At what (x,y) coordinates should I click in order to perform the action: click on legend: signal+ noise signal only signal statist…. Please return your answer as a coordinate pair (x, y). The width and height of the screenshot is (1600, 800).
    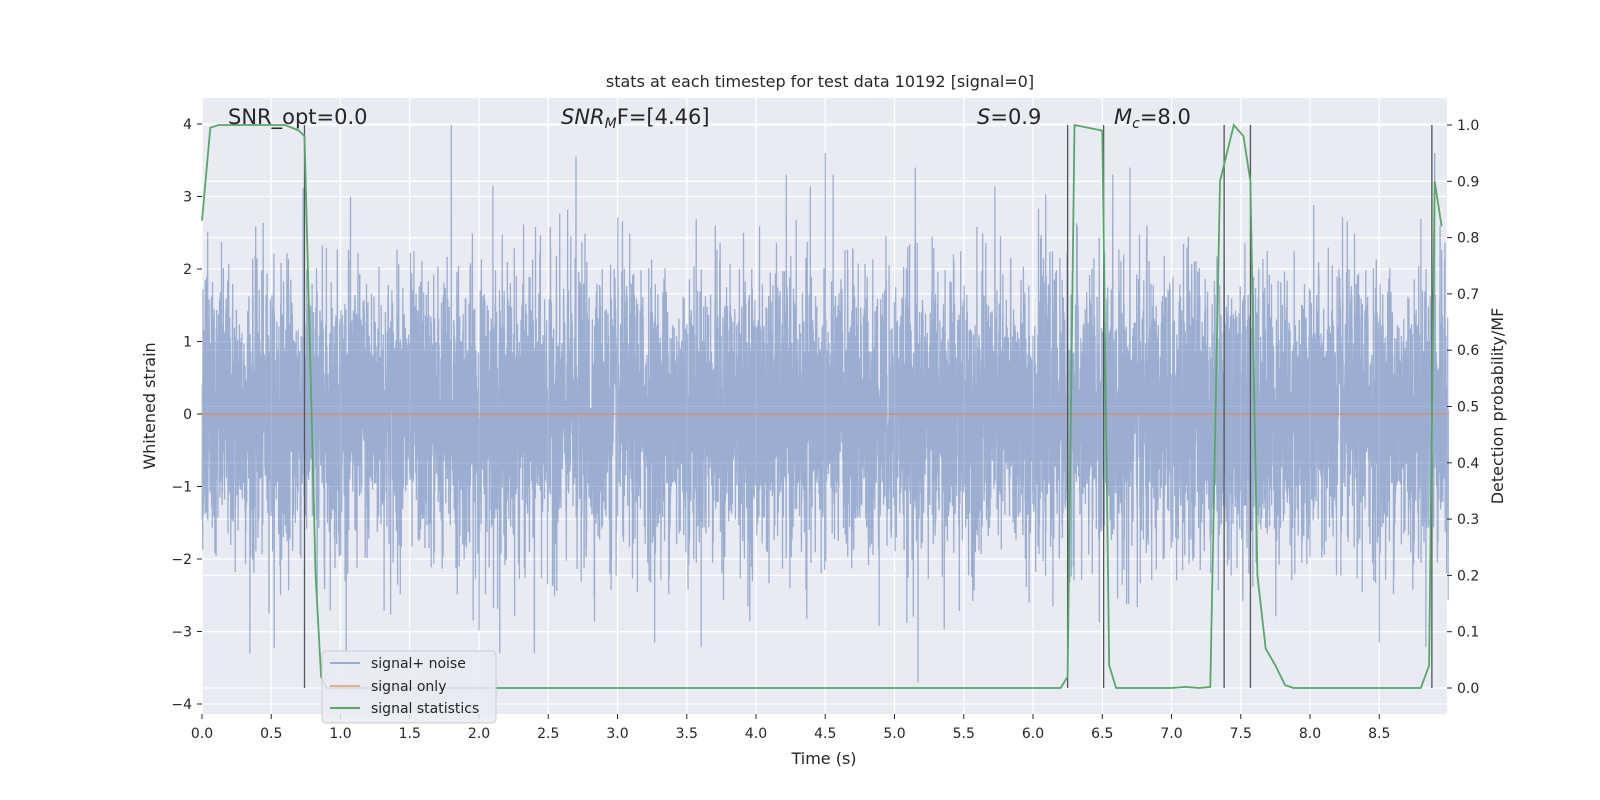
    Looking at the image, I should click on (409, 687).